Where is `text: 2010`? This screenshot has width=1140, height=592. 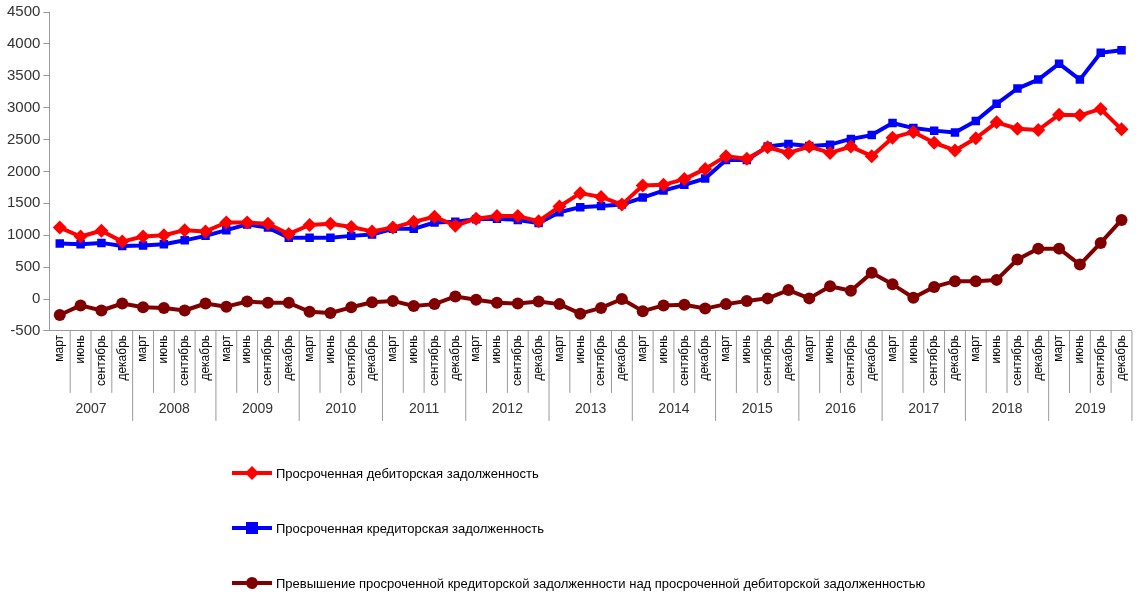 text: 2010 is located at coordinates (341, 407).